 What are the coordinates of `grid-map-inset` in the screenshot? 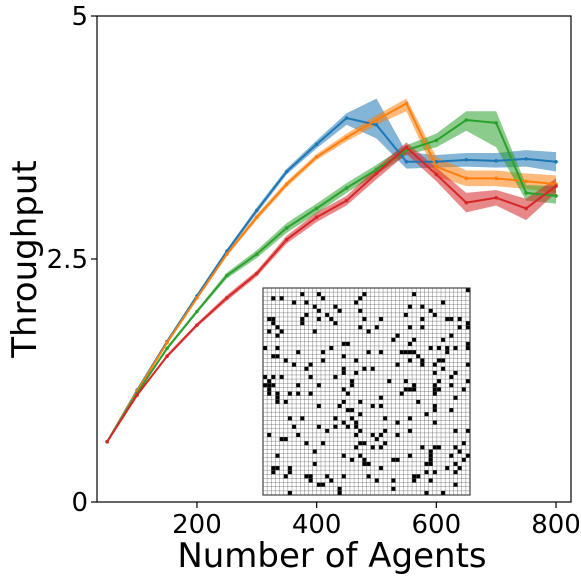 It's located at (366, 391).